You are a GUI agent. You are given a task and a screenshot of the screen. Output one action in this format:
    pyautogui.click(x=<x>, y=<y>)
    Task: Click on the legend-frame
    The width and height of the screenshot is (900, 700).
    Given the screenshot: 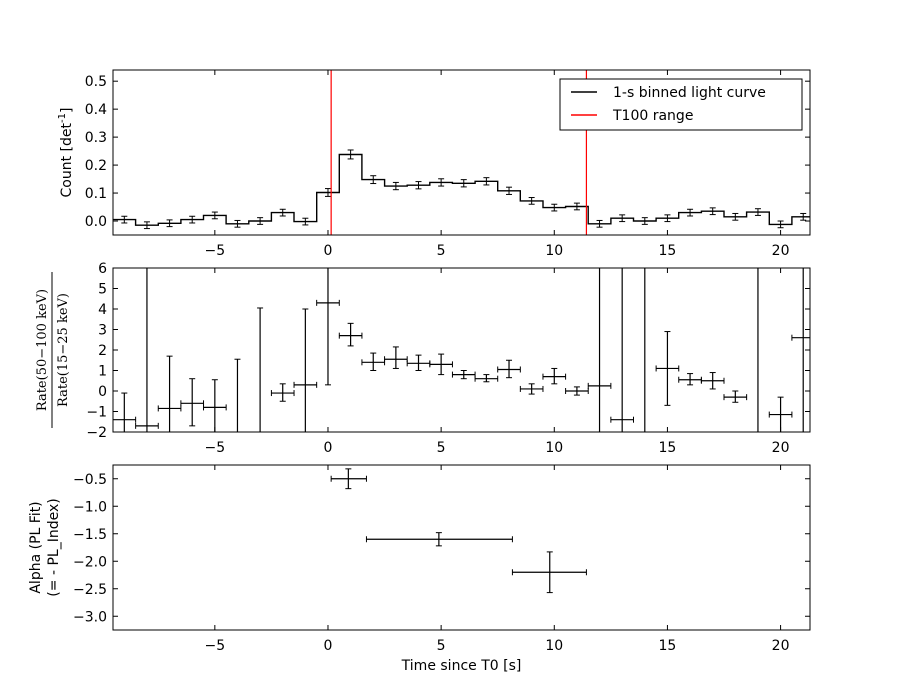 What is the action you would take?
    pyautogui.click(x=681, y=104)
    